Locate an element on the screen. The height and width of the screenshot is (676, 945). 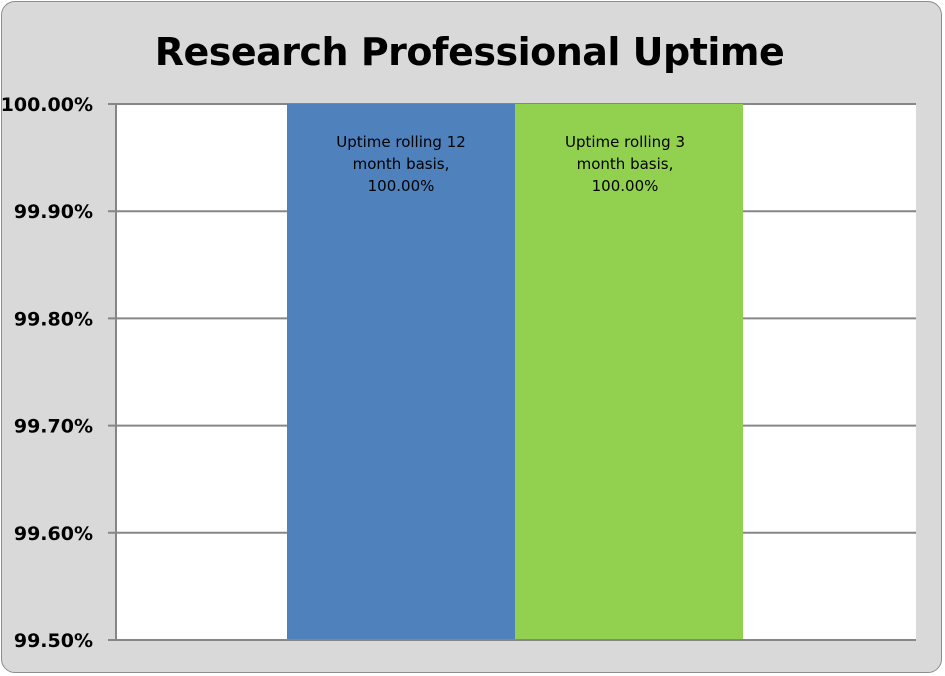
data-label: Uptime rolling 12 is located at coordinates (401, 142).